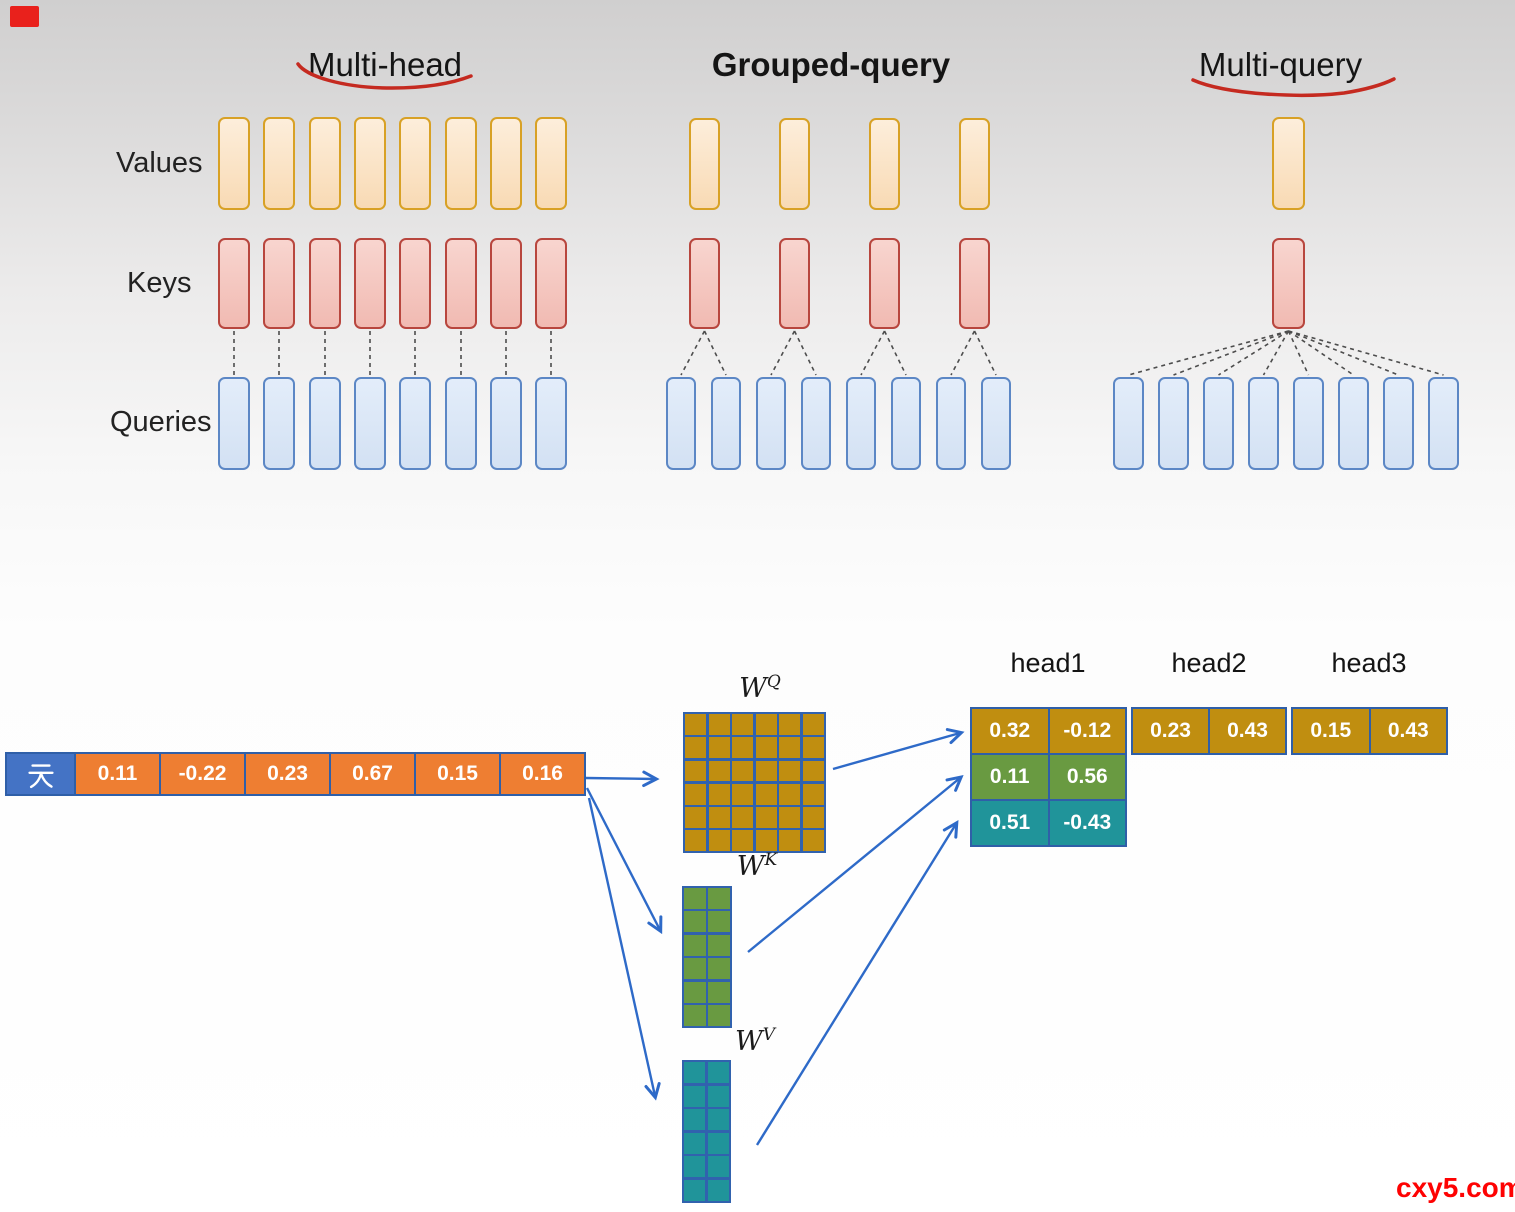 The image size is (1515, 1212). What do you see at coordinates (757, 866) in the screenshot?
I see `matrix-label-wk: WK` at bounding box center [757, 866].